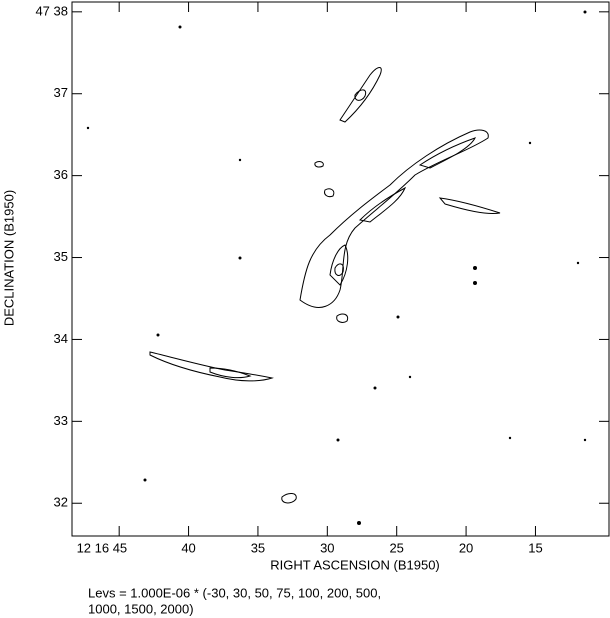  Describe the element at coordinates (61, 338) in the screenshot. I see `y-tick-label: 34` at that location.